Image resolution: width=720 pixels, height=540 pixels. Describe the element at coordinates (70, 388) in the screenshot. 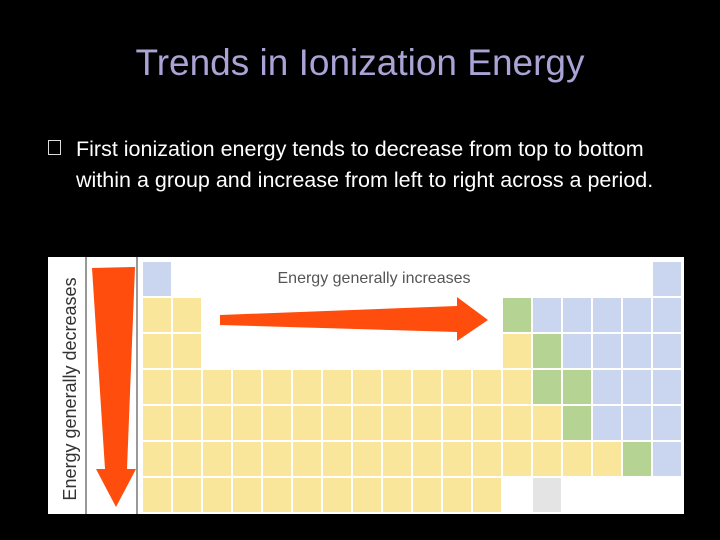

I see `vertical-arrow-label: Energy generally decreases` at that location.